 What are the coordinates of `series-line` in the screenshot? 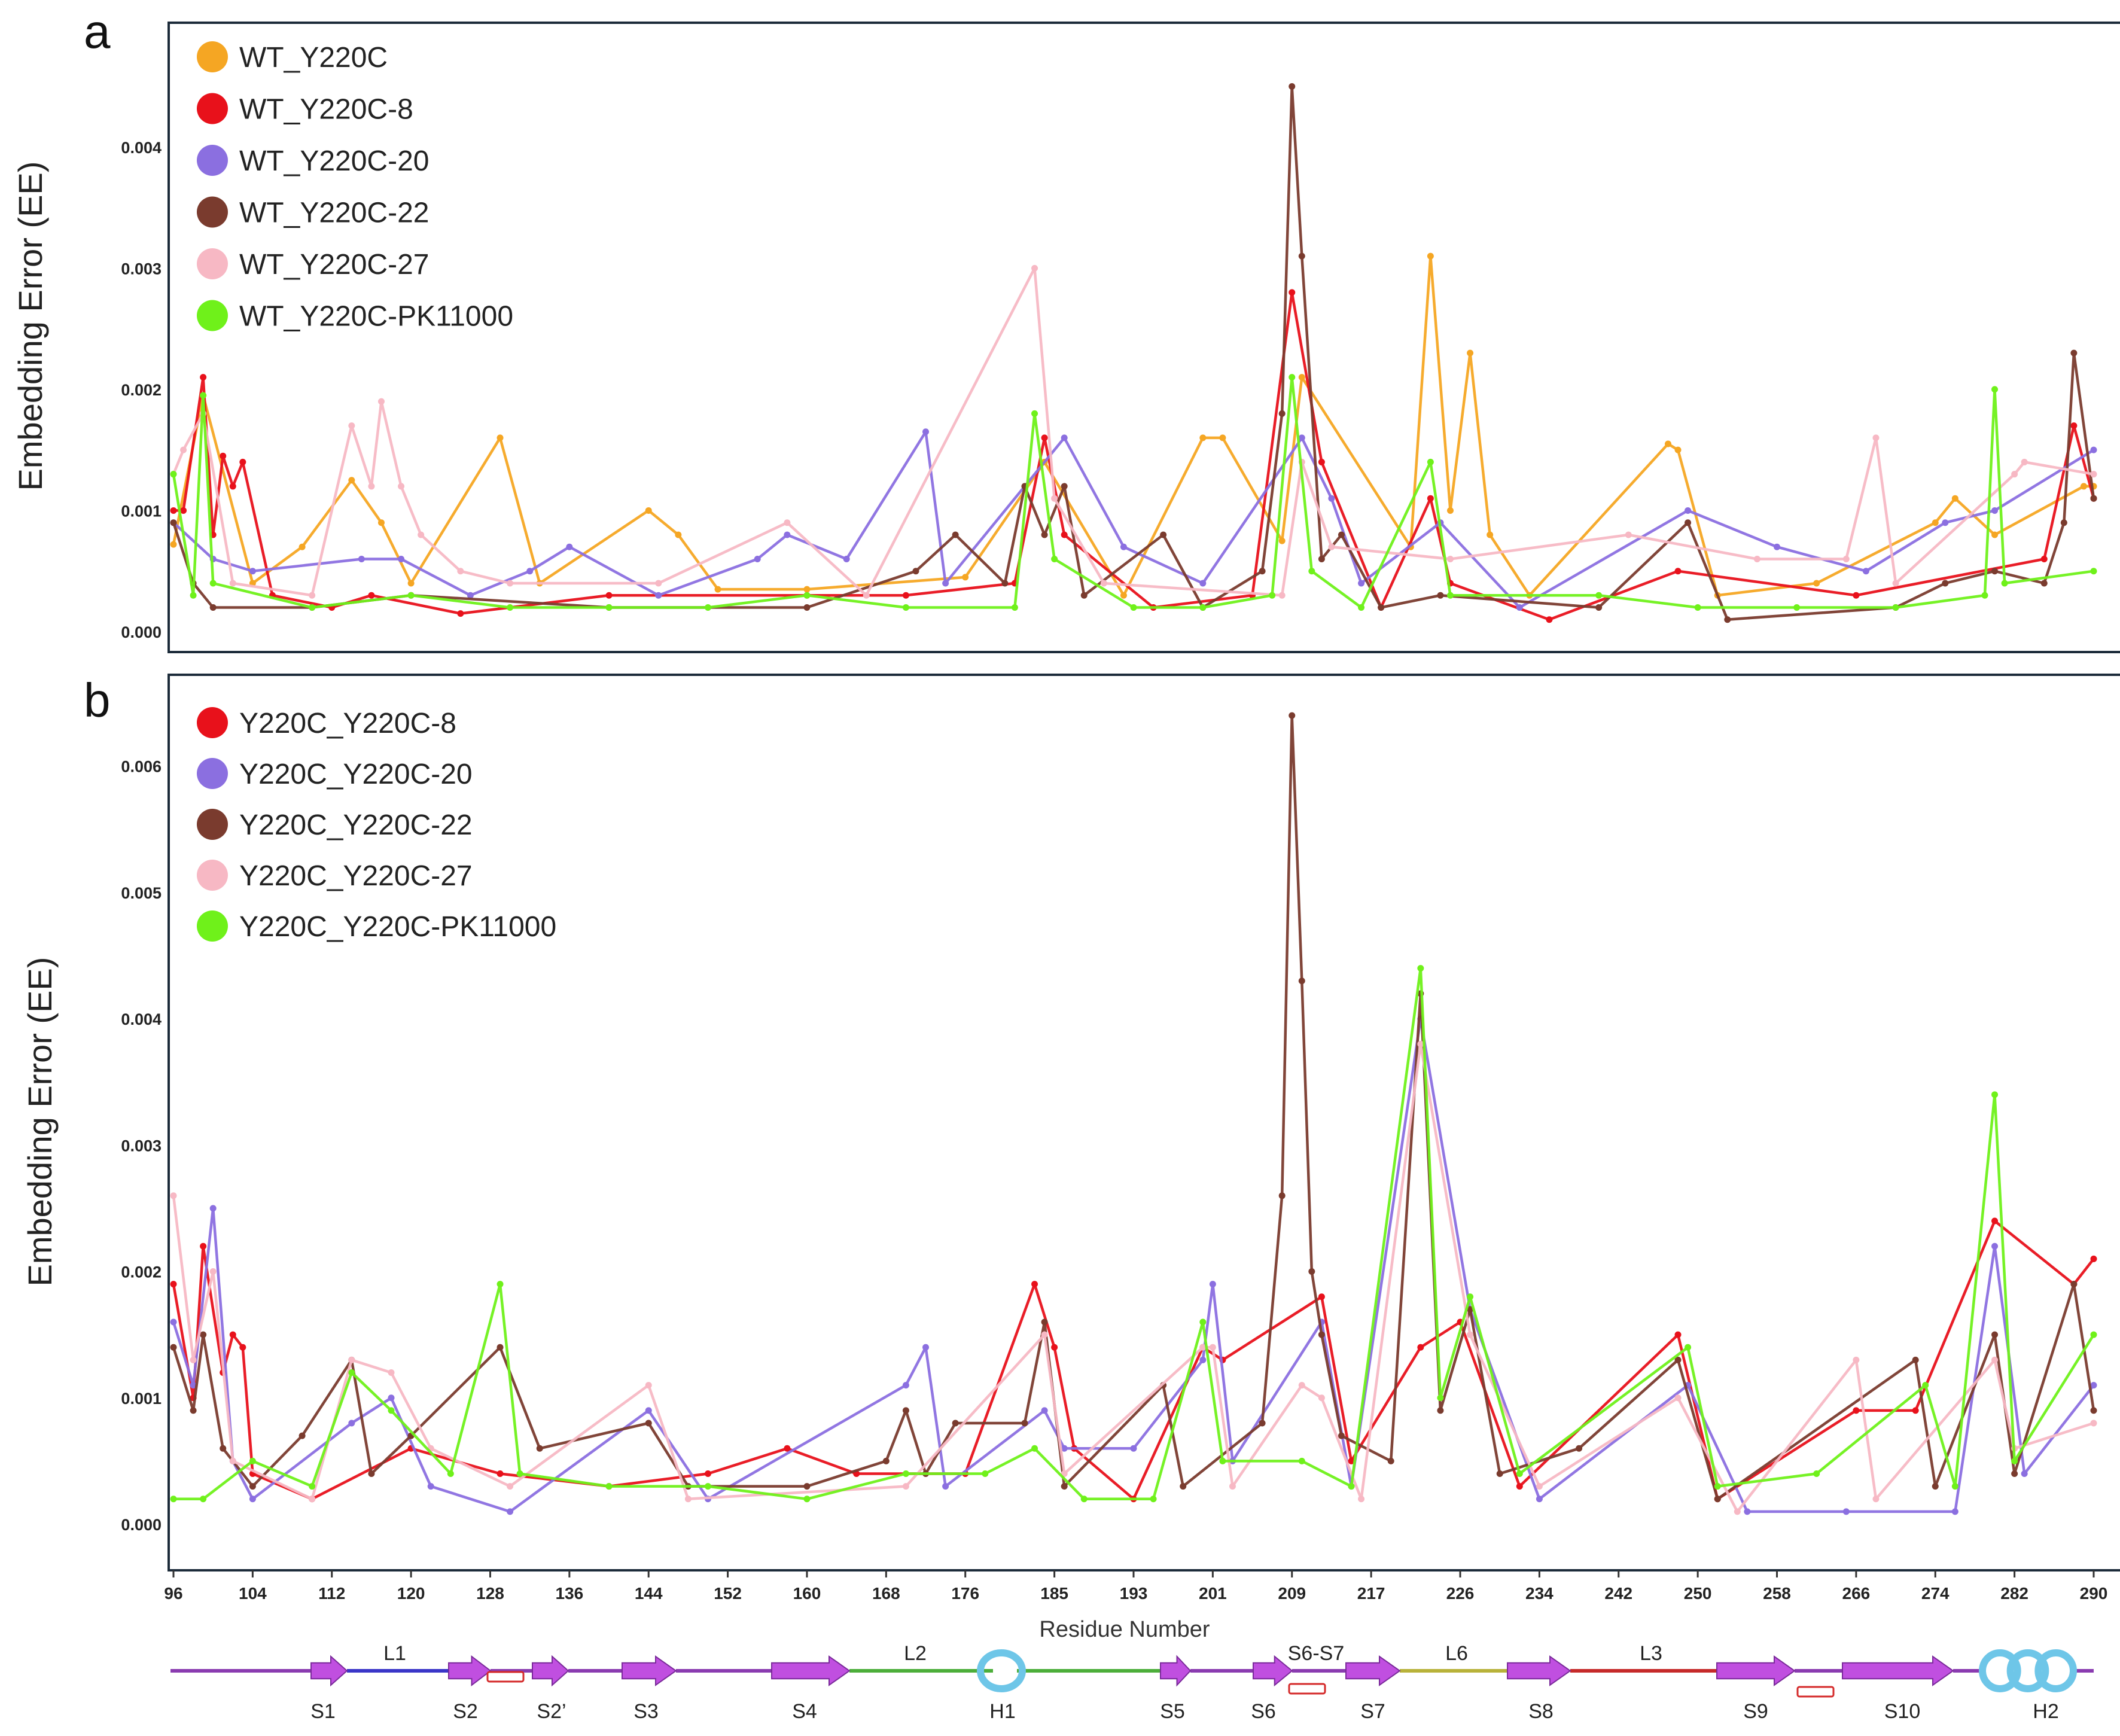 It's located at (1133, 1360).